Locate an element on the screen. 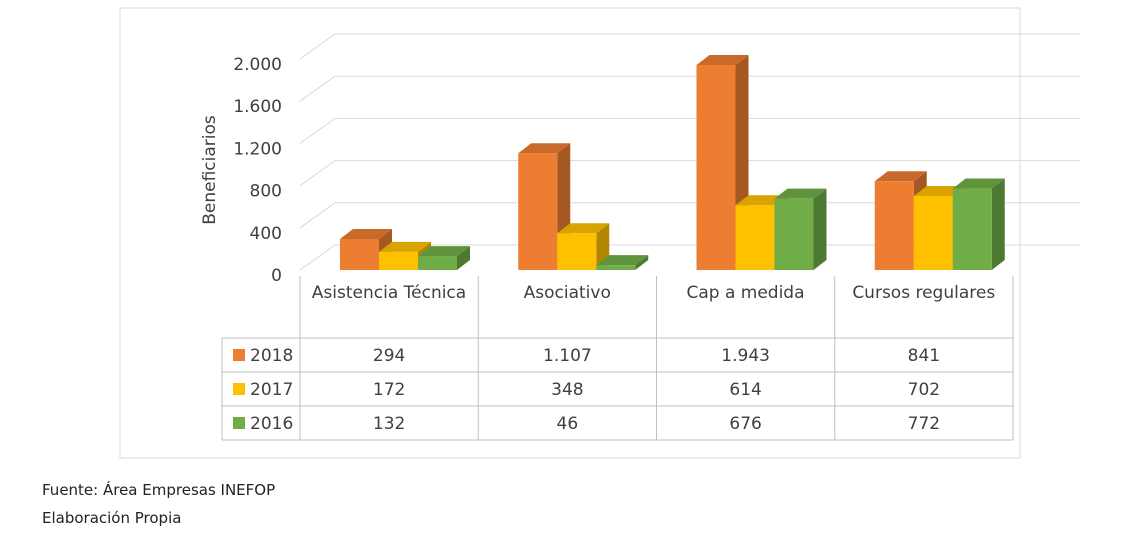  legend-label: 2017 is located at coordinates (271, 390).